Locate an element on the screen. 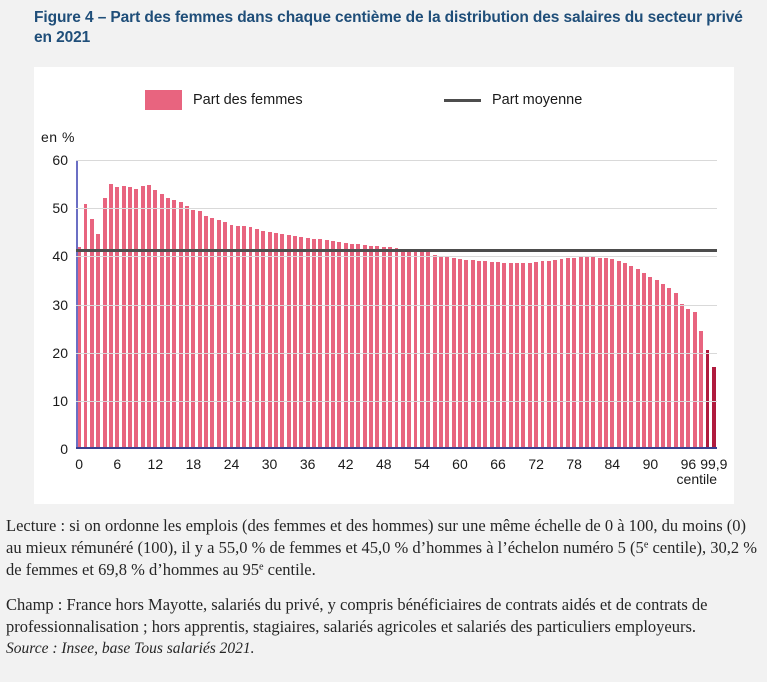 This screenshot has width=767, height=682. x-axis-tick-label: 12 is located at coordinates (155, 464).